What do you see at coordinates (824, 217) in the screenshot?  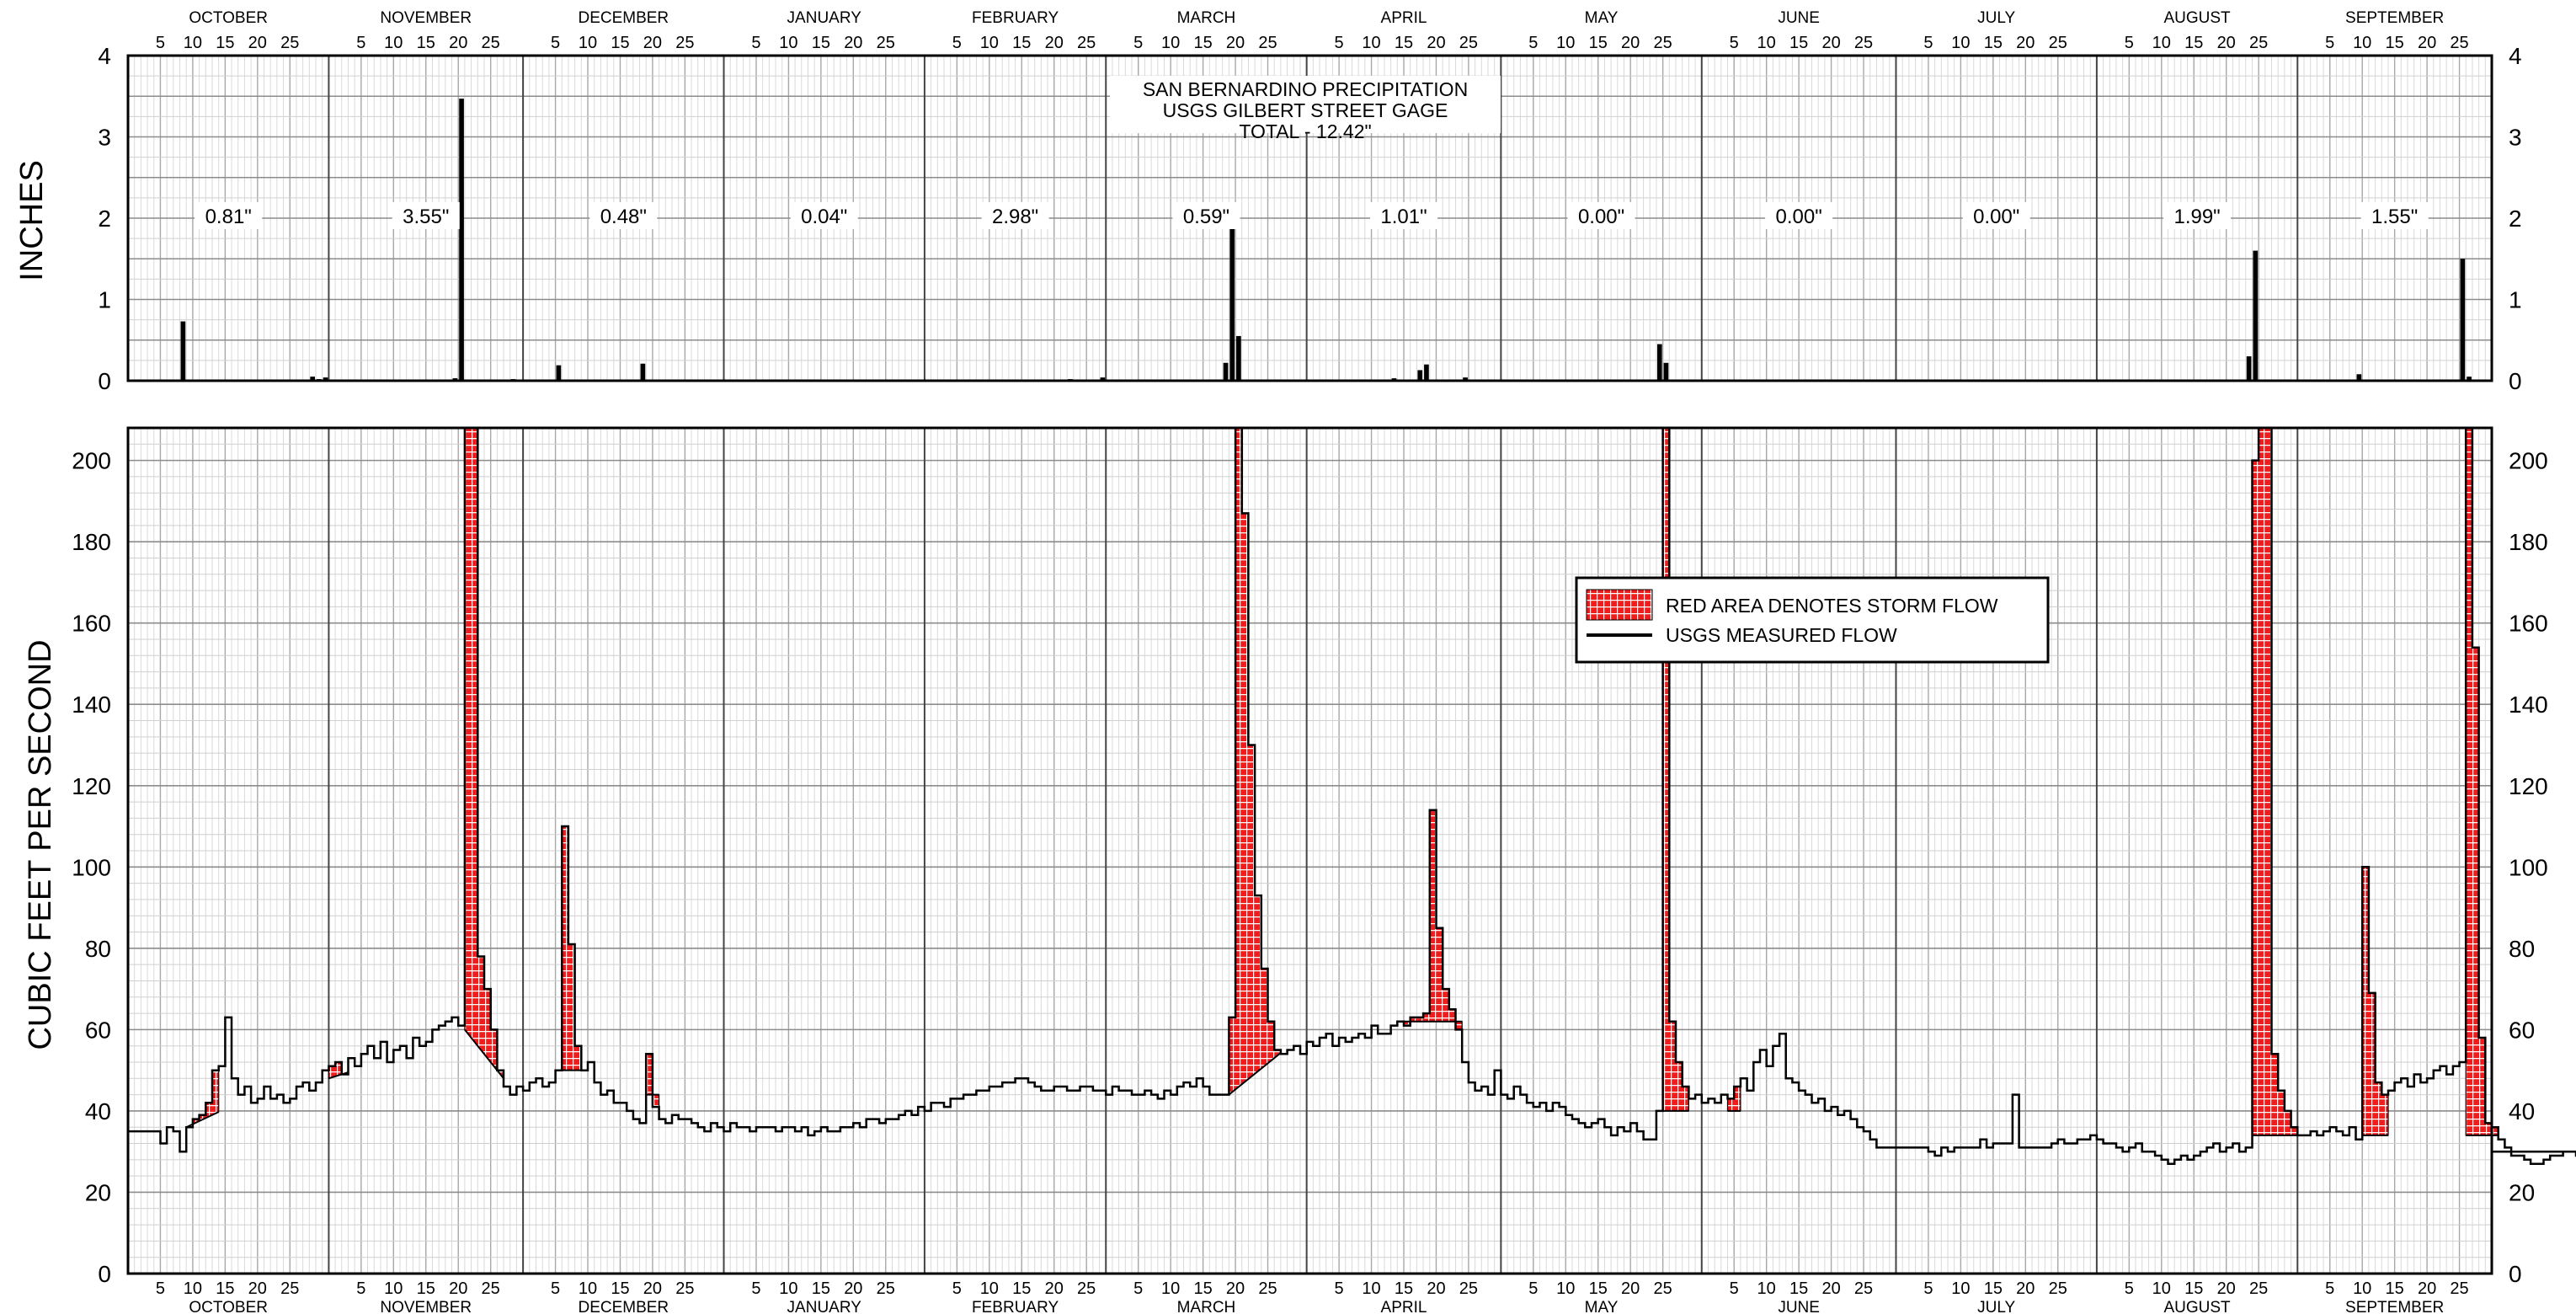 I see `precip-monthly-total: 0.04"` at bounding box center [824, 217].